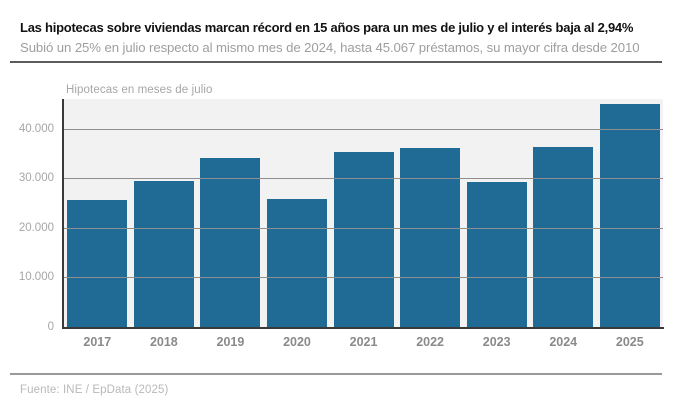 This screenshot has height=420, width=690. I want to click on bar-column-2017, so click(97, 213).